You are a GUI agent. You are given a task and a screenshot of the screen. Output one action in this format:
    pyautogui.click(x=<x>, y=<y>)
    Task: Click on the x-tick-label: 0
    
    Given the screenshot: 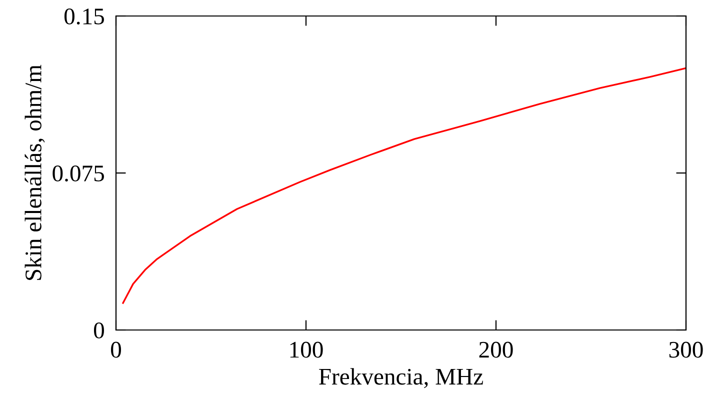 What is the action you would take?
    pyautogui.click(x=116, y=350)
    